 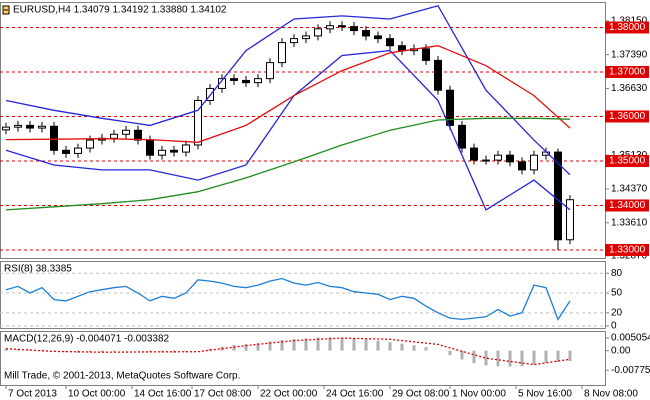 I want to click on rsi-line, so click(x=288, y=299).